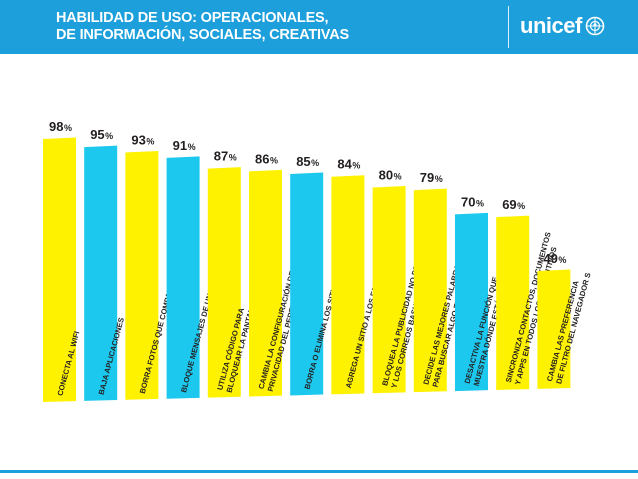 The height and width of the screenshot is (479, 638). What do you see at coordinates (427, 177) in the screenshot?
I see `value-number: 79` at bounding box center [427, 177].